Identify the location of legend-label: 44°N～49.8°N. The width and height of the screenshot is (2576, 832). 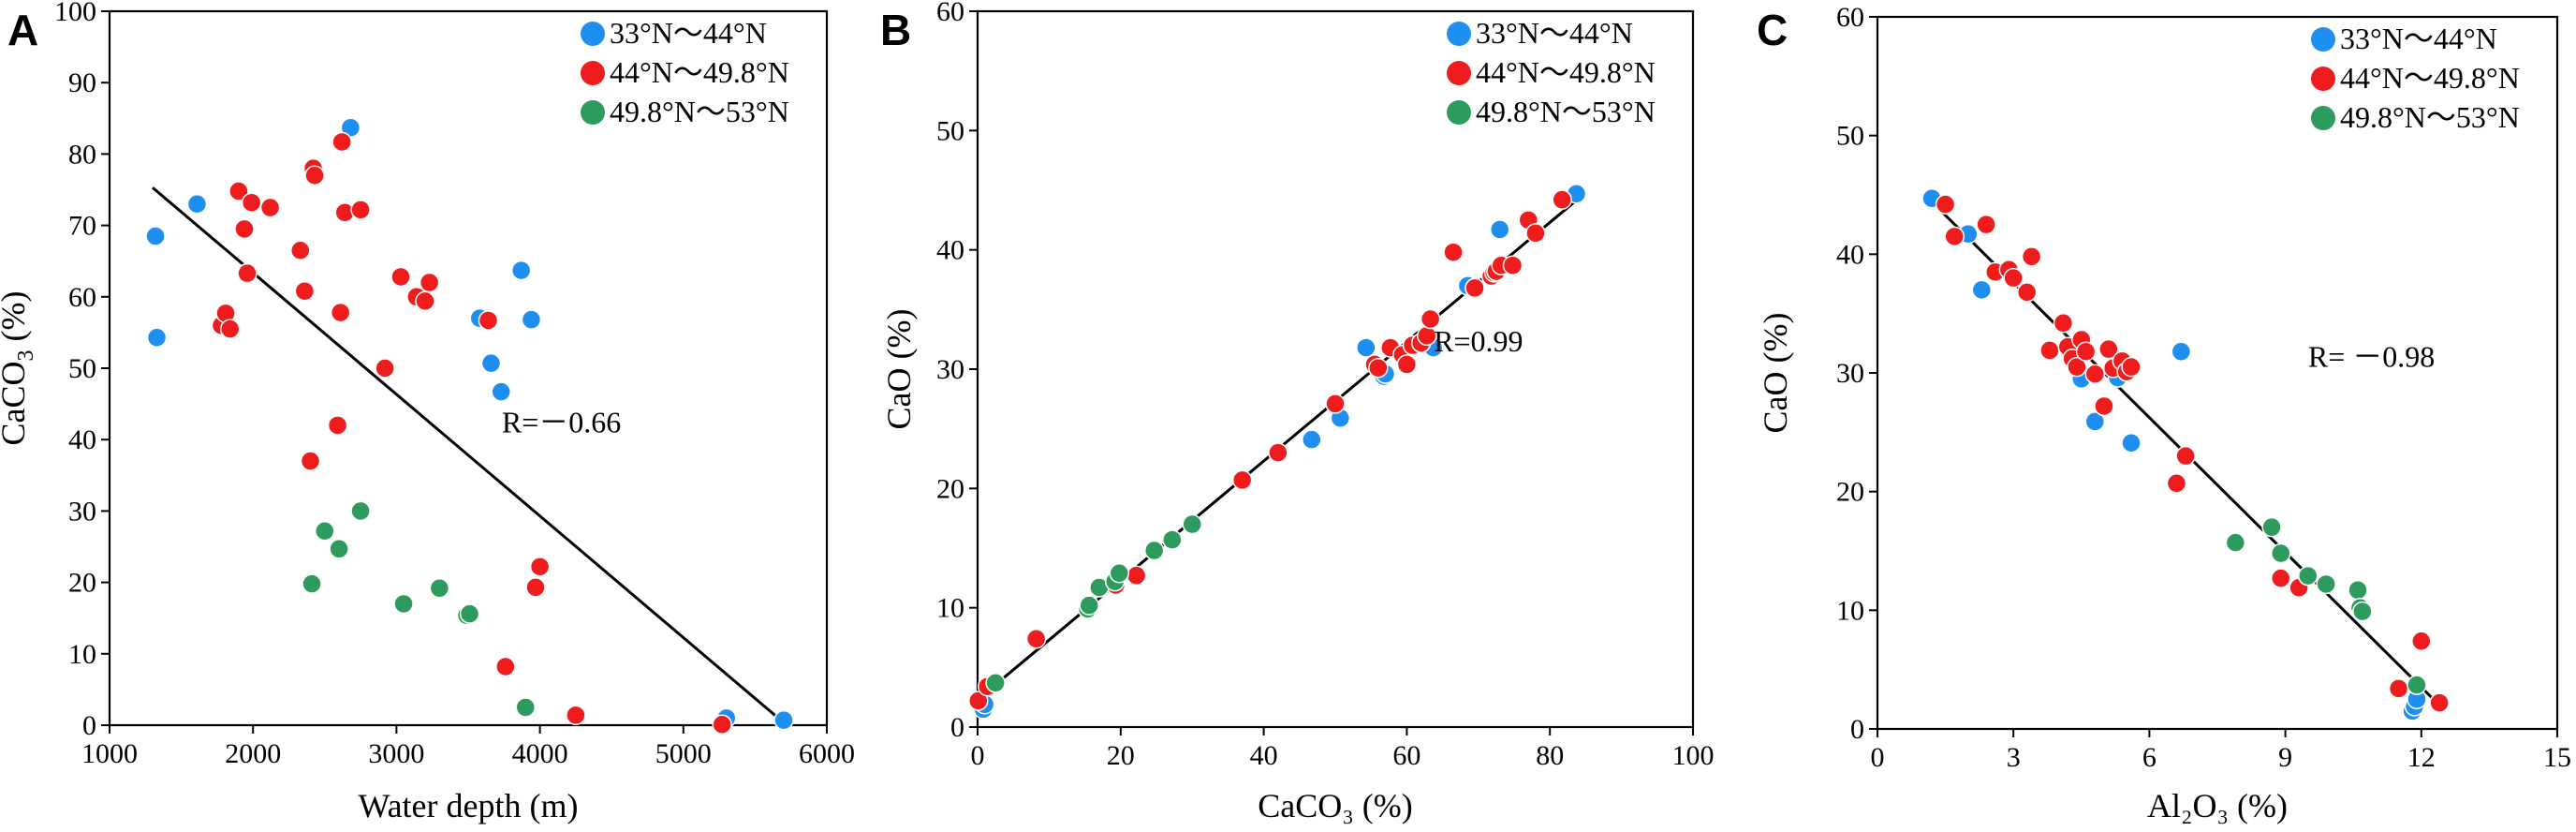
(699, 72).